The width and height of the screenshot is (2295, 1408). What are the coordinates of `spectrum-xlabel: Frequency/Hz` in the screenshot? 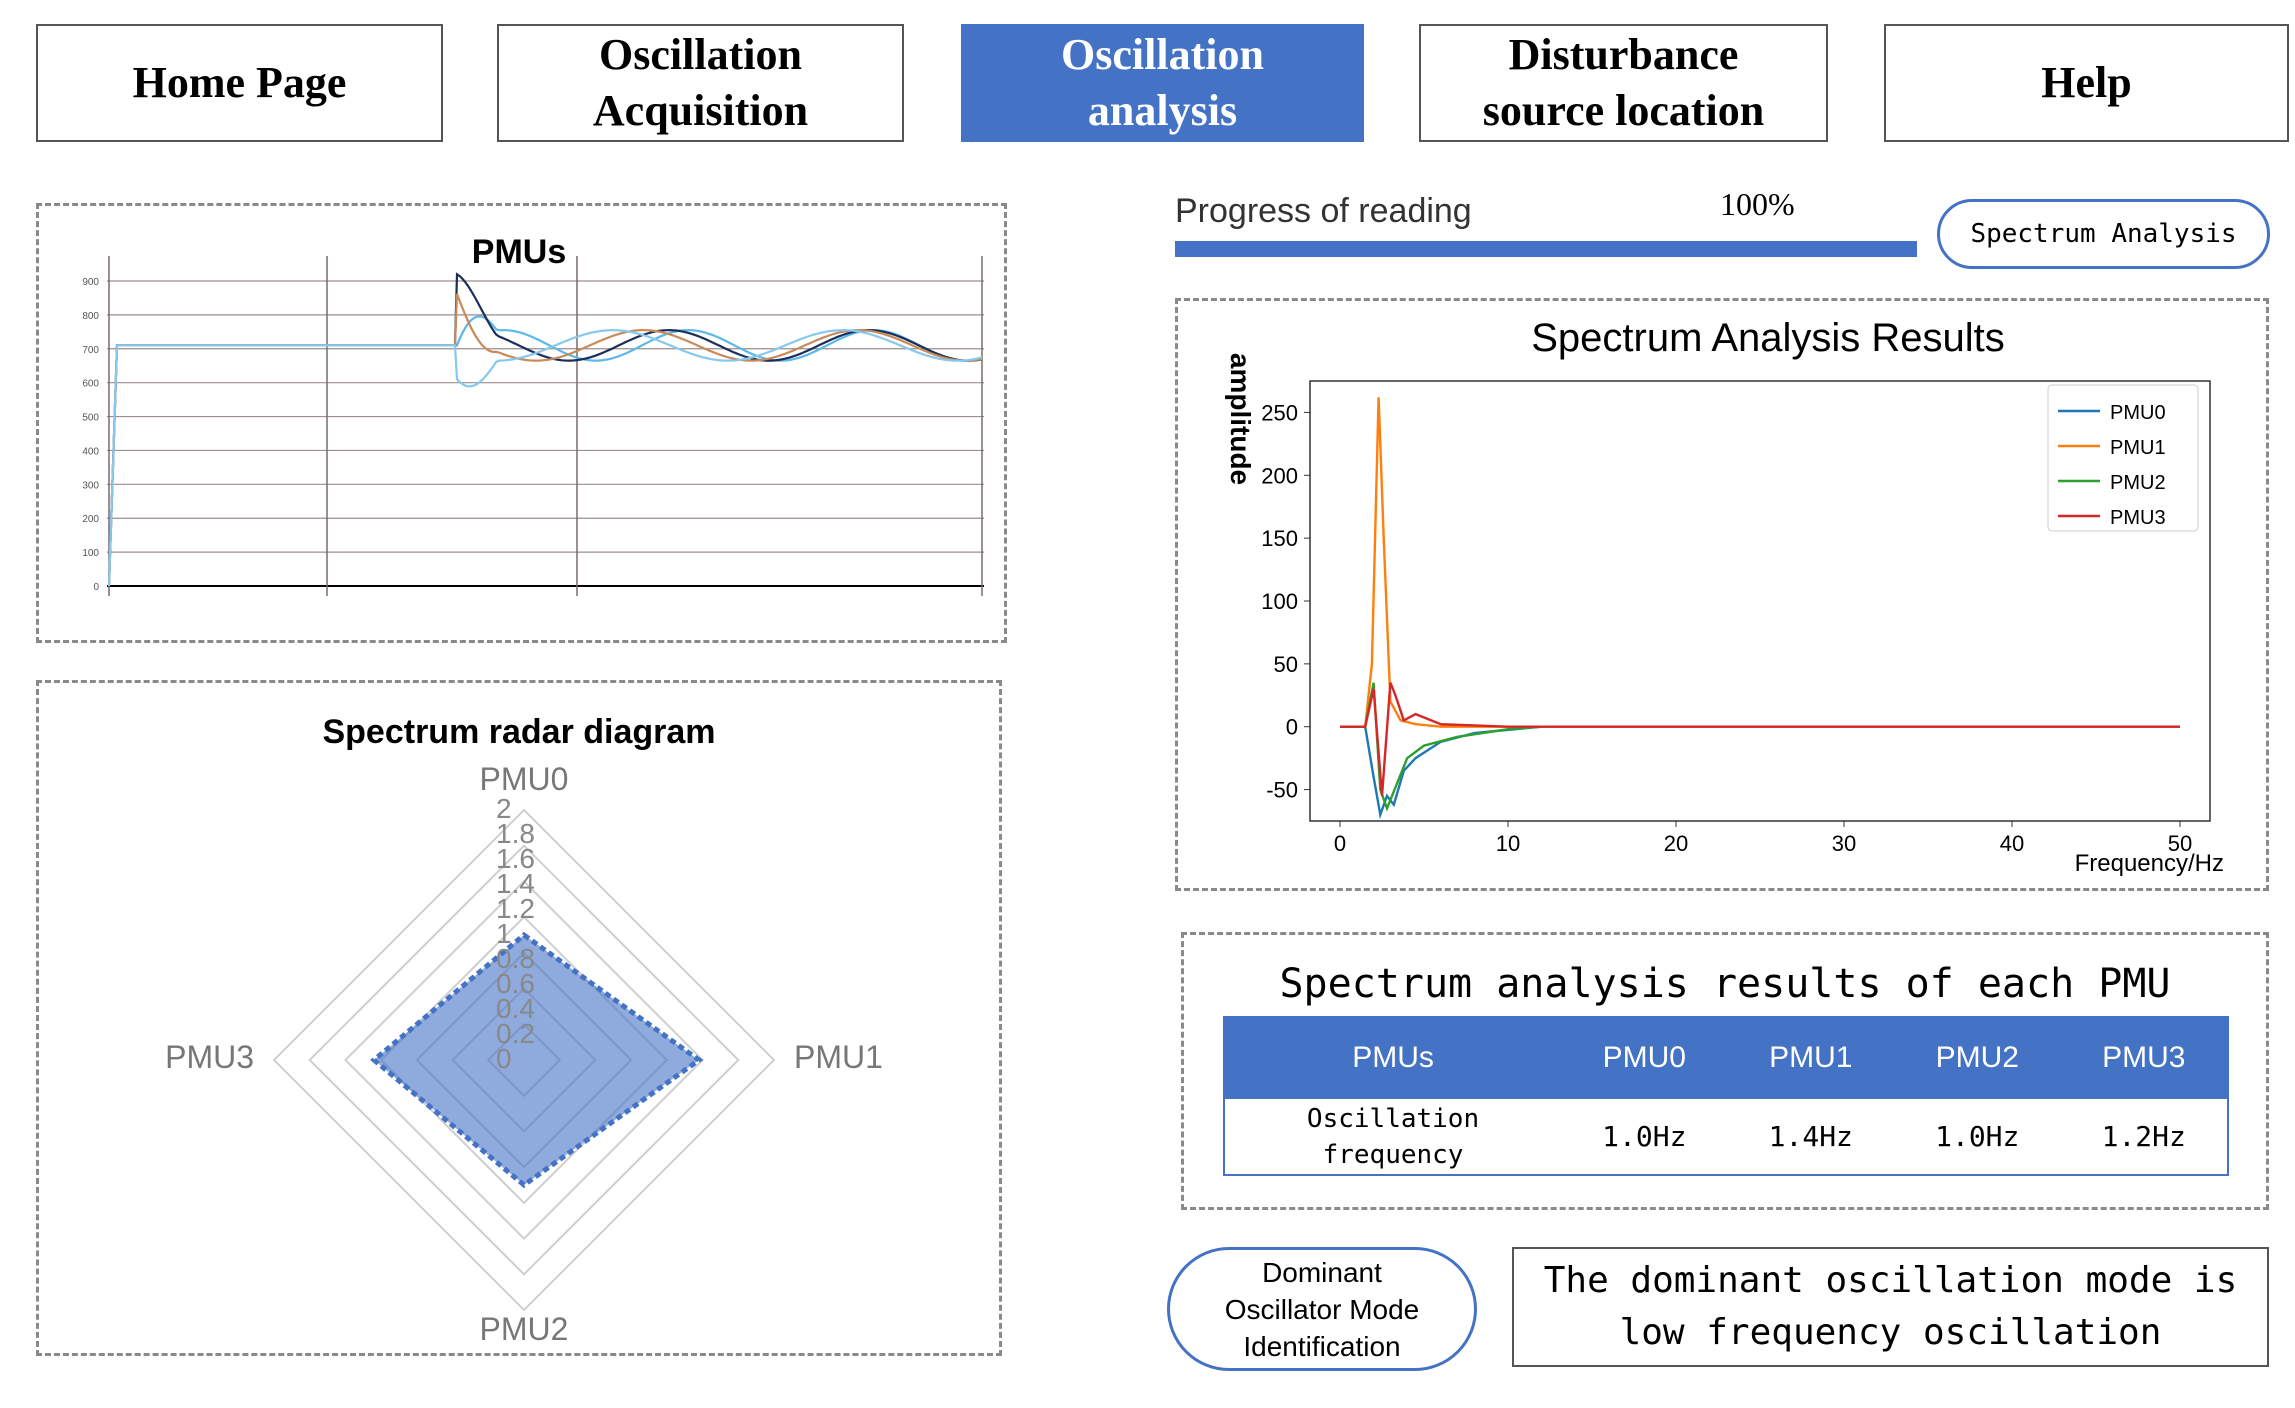 It's located at (2149, 863).